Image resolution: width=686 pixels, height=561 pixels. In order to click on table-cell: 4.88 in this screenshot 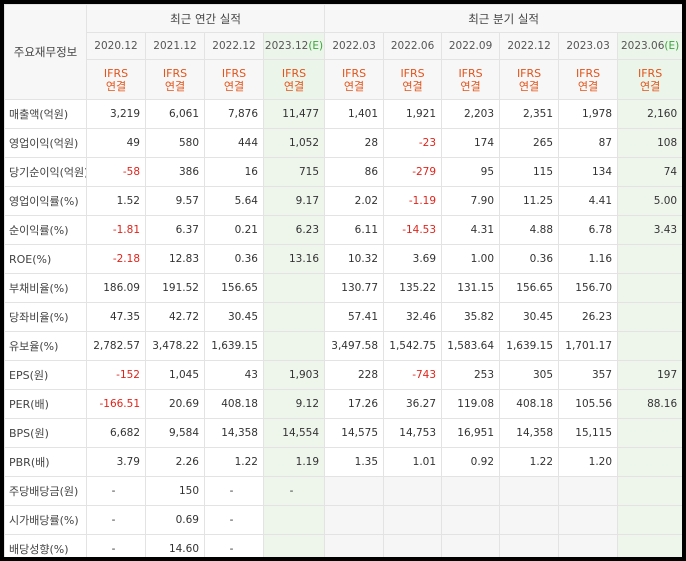, I will do `click(529, 230)`.